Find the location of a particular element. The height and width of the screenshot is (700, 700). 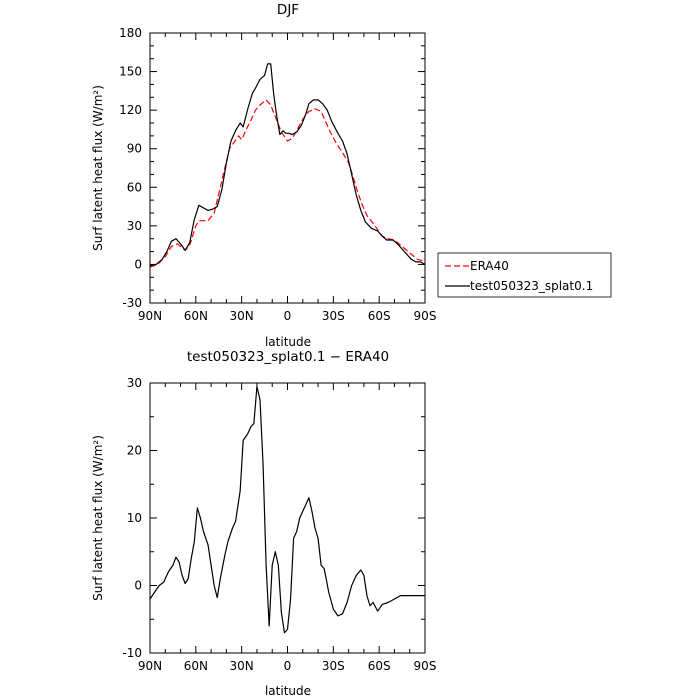

legend-box is located at coordinates (524, 275).